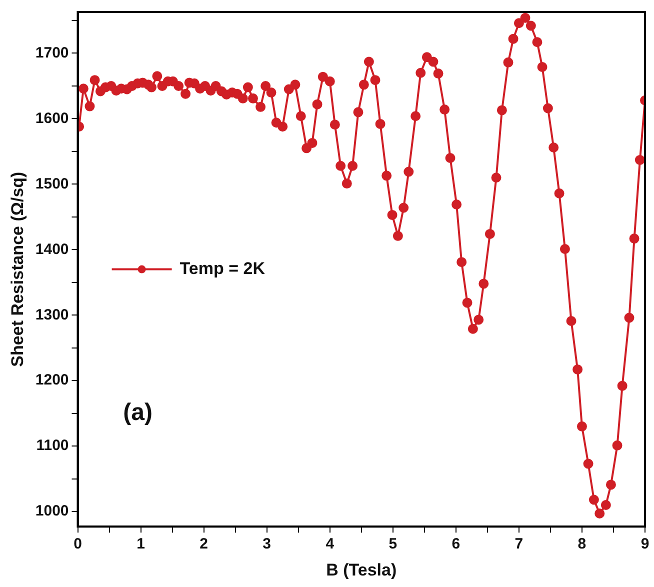 The height and width of the screenshot is (587, 654). What do you see at coordinates (393, 544) in the screenshot?
I see `x-tick-label: 5` at bounding box center [393, 544].